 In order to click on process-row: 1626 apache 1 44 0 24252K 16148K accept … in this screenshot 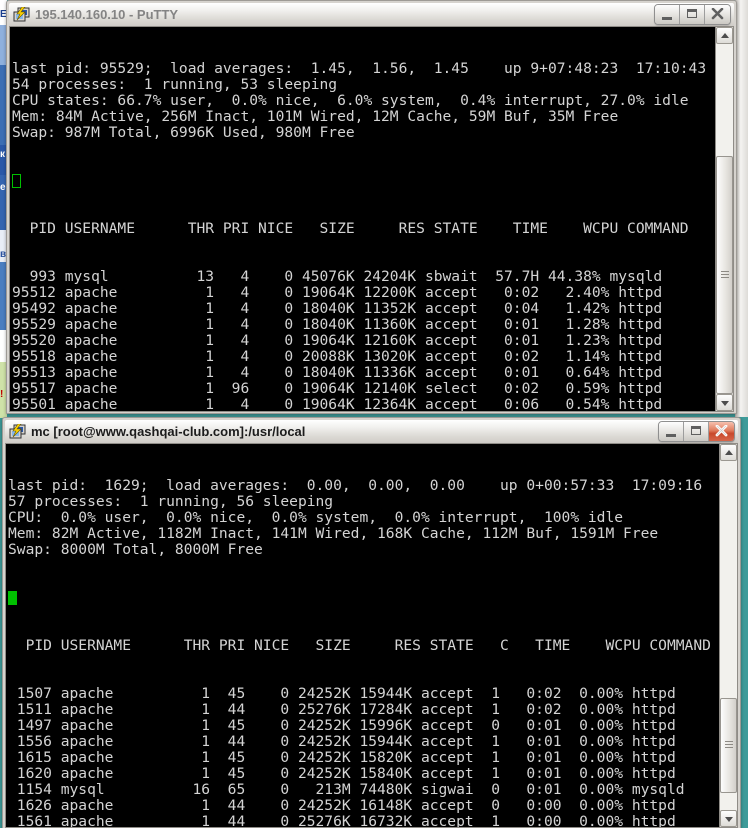, I will do `click(342, 805)`.